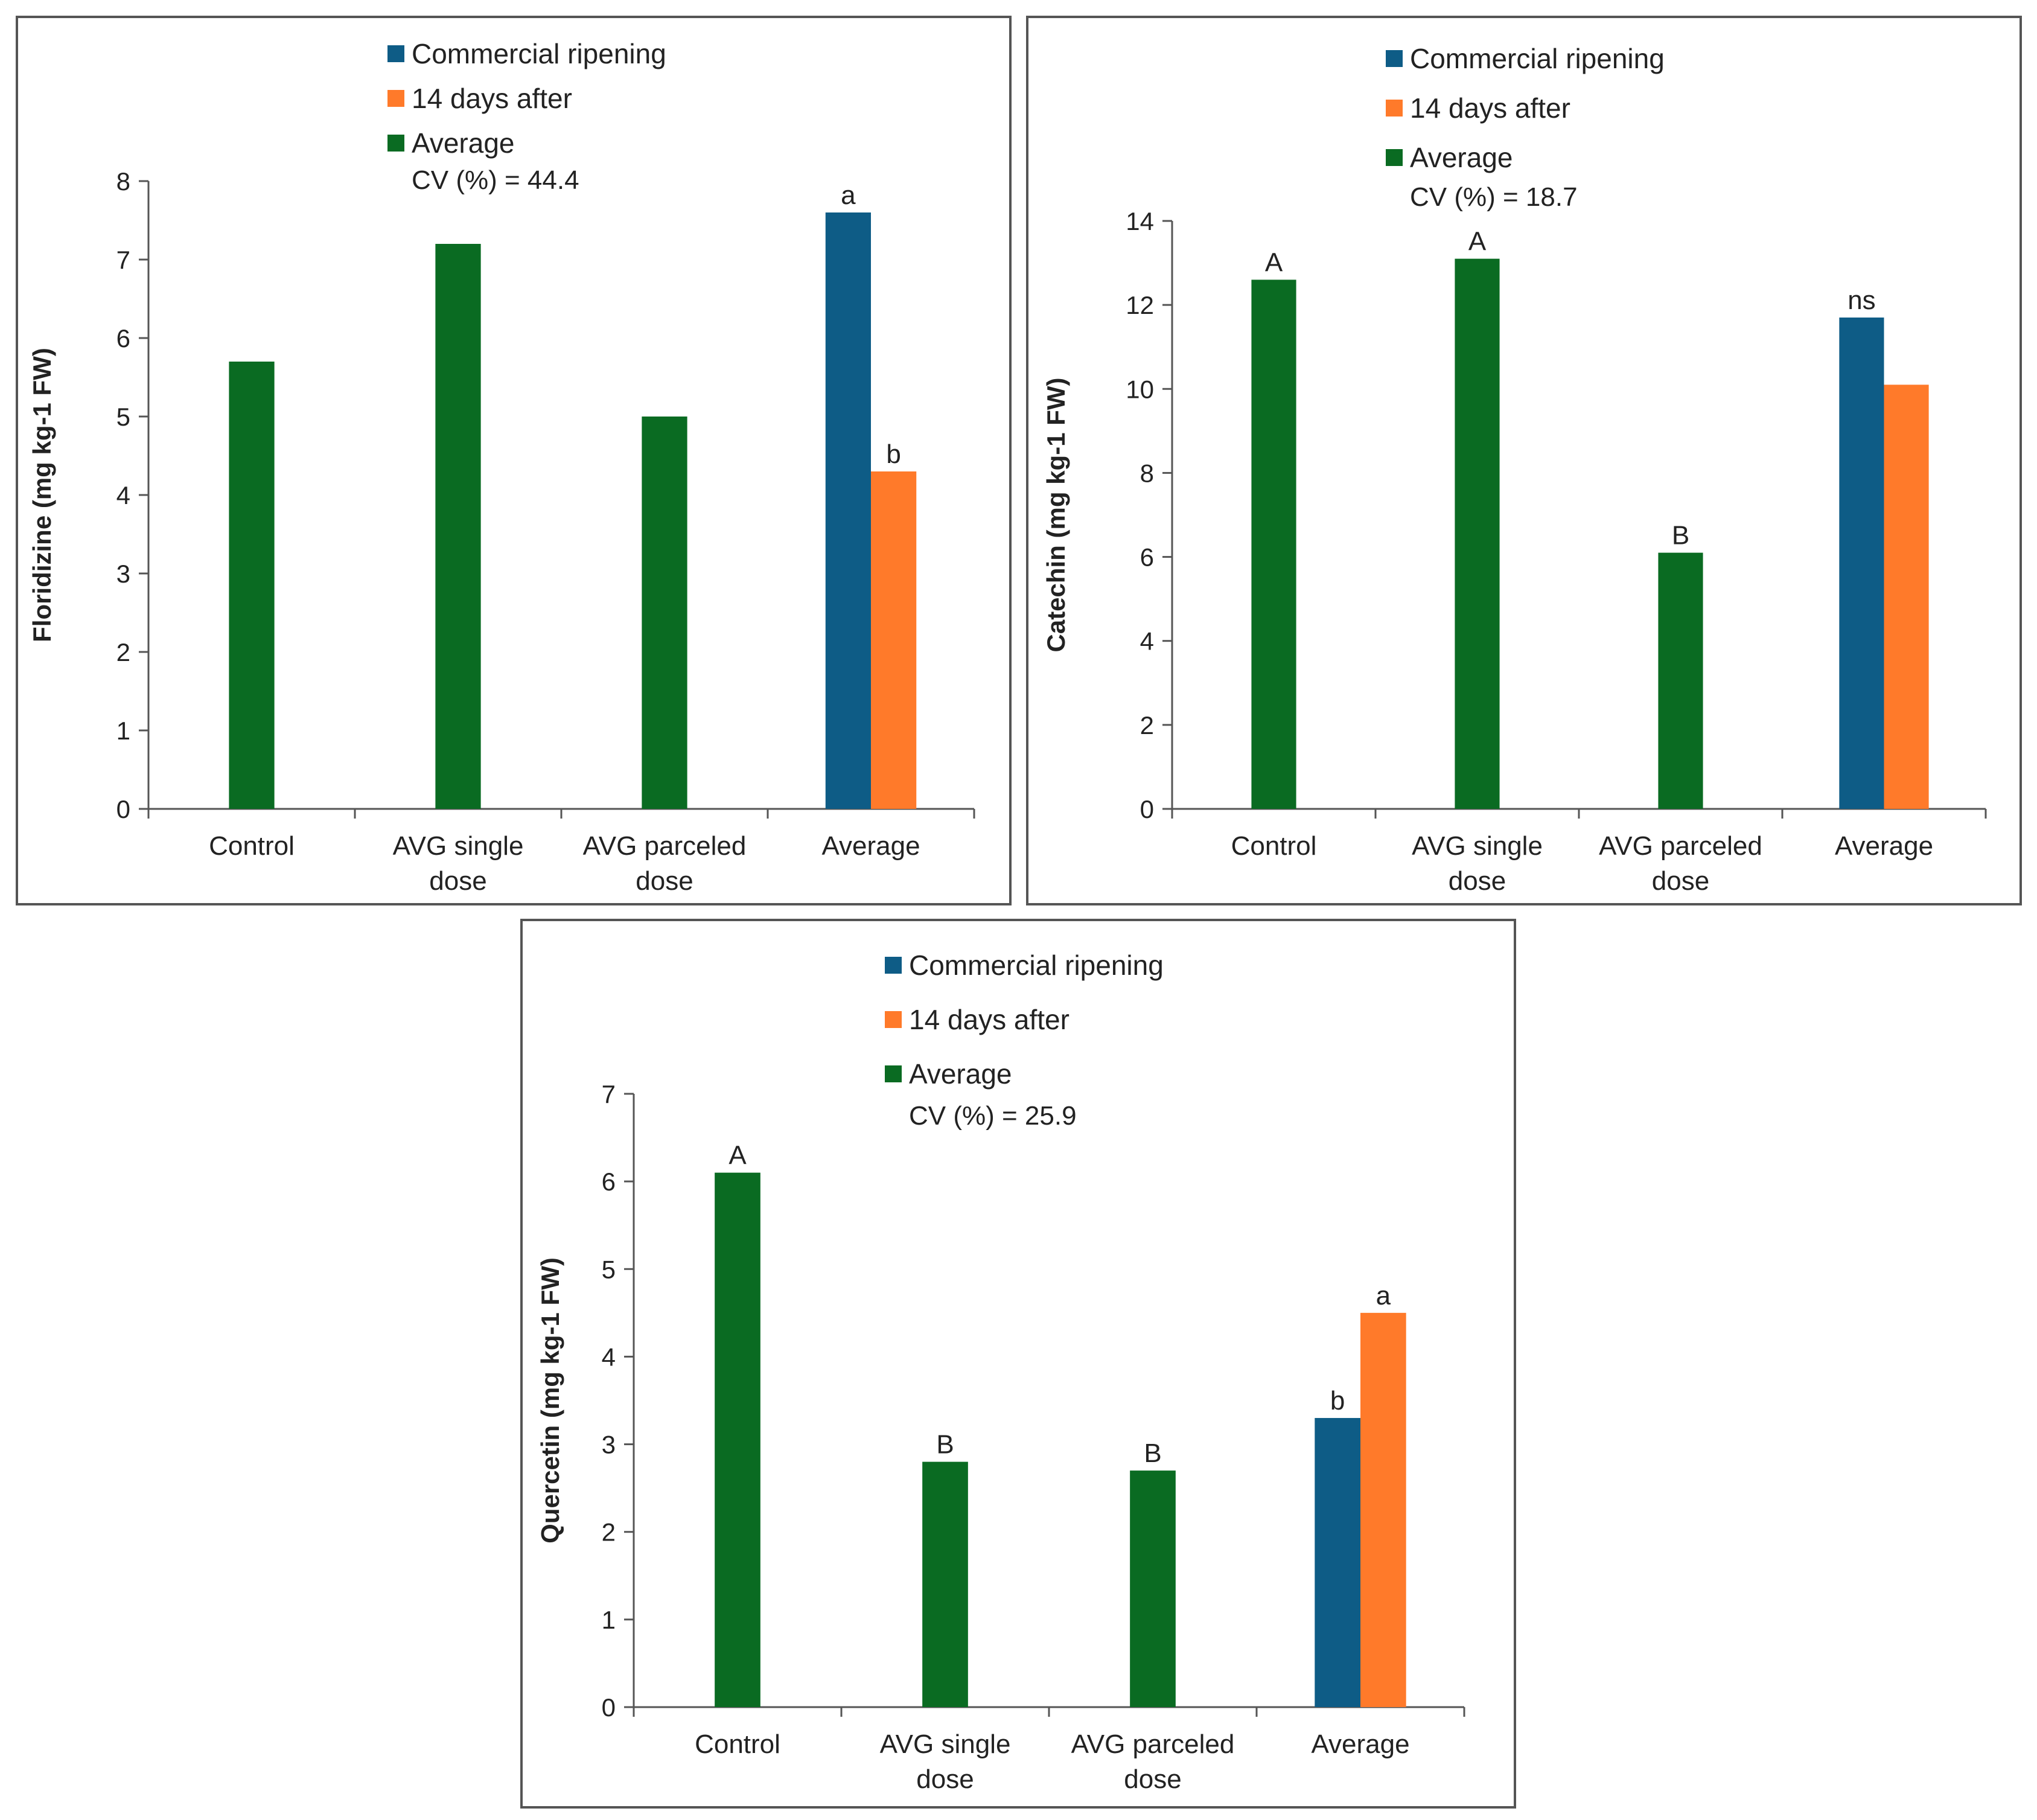 Image resolution: width=2037 pixels, height=1820 pixels. What do you see at coordinates (1861, 301) in the screenshot?
I see `bar-significance-label: ns` at bounding box center [1861, 301].